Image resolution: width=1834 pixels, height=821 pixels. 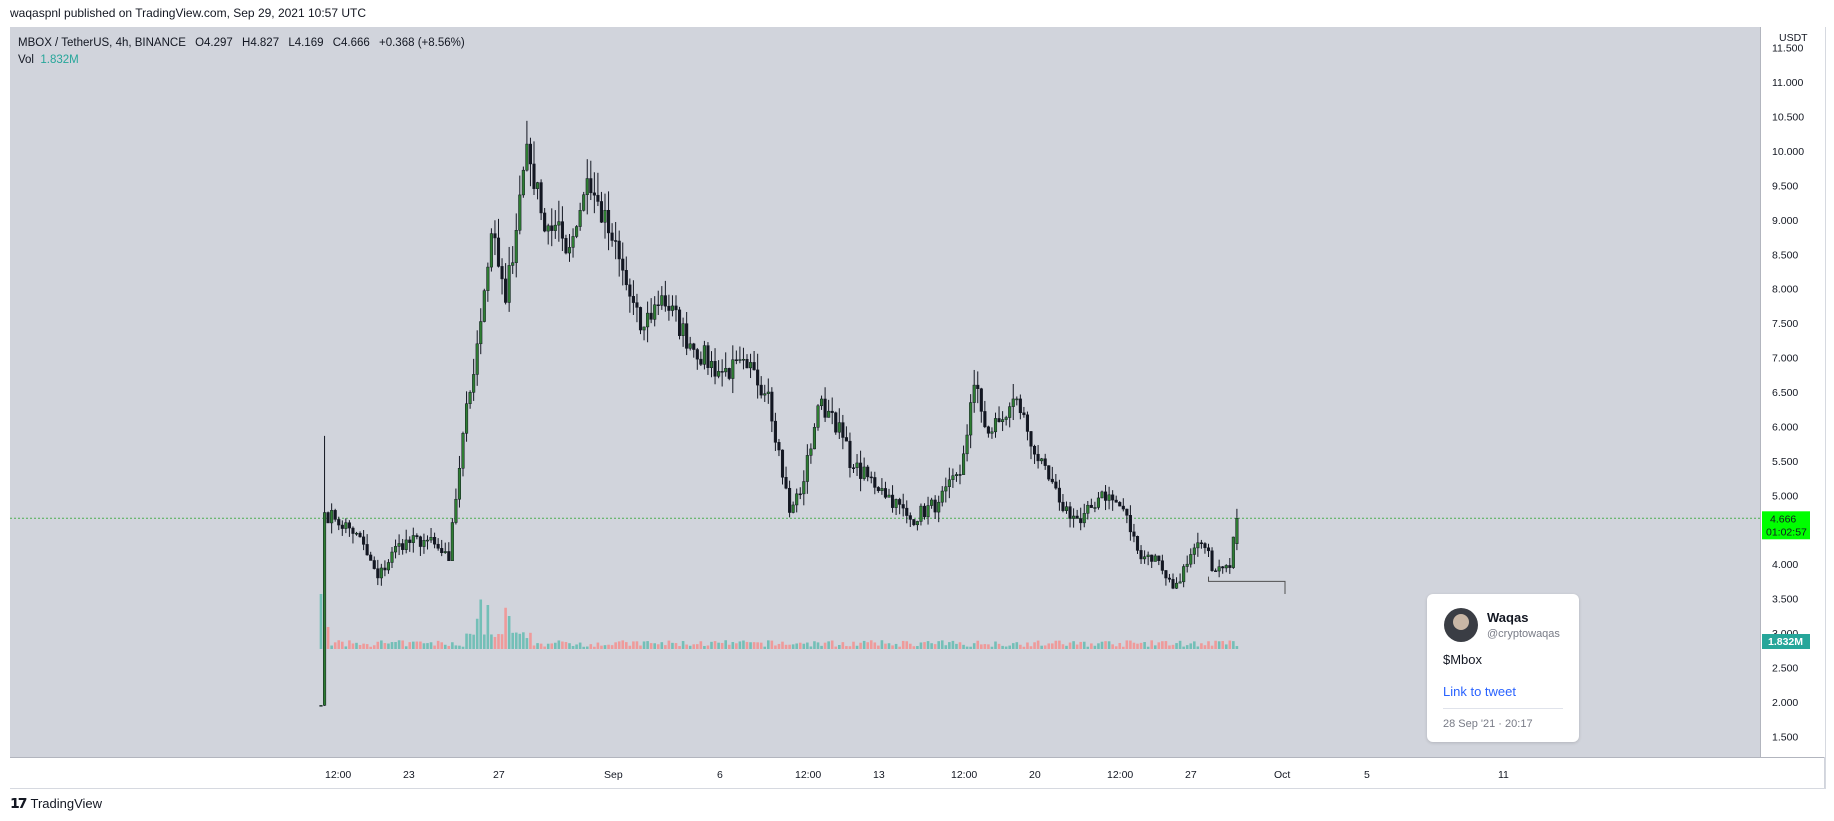 I want to click on price-tick-label: 2.500, so click(x=1785, y=668).